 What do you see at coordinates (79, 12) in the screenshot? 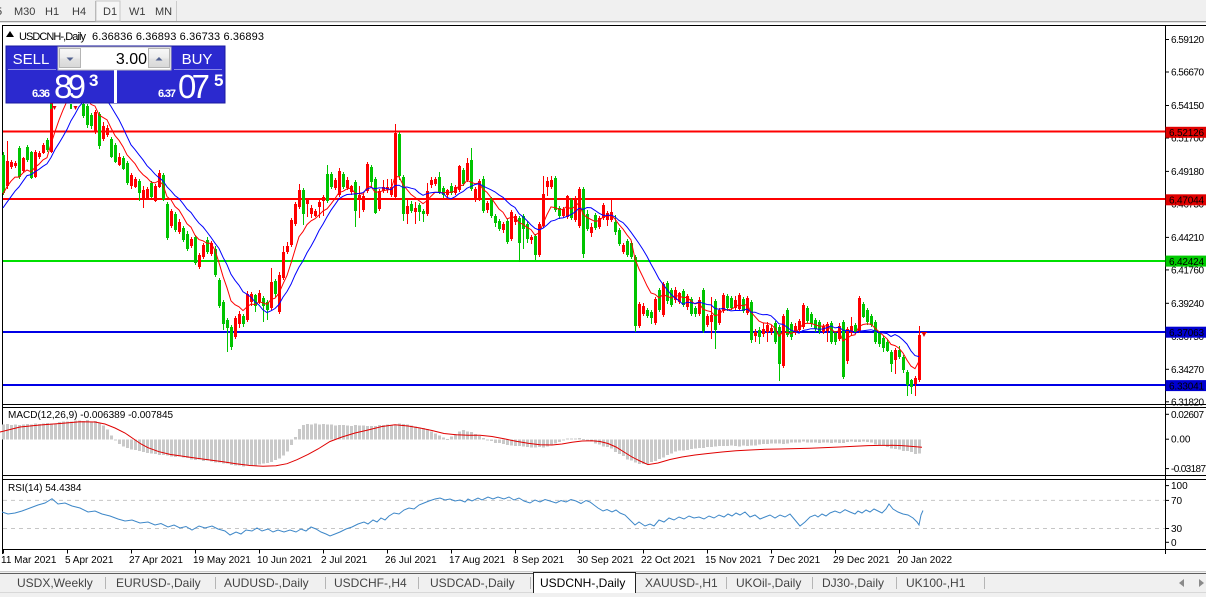
I see `svg-text: H4` at bounding box center [79, 12].